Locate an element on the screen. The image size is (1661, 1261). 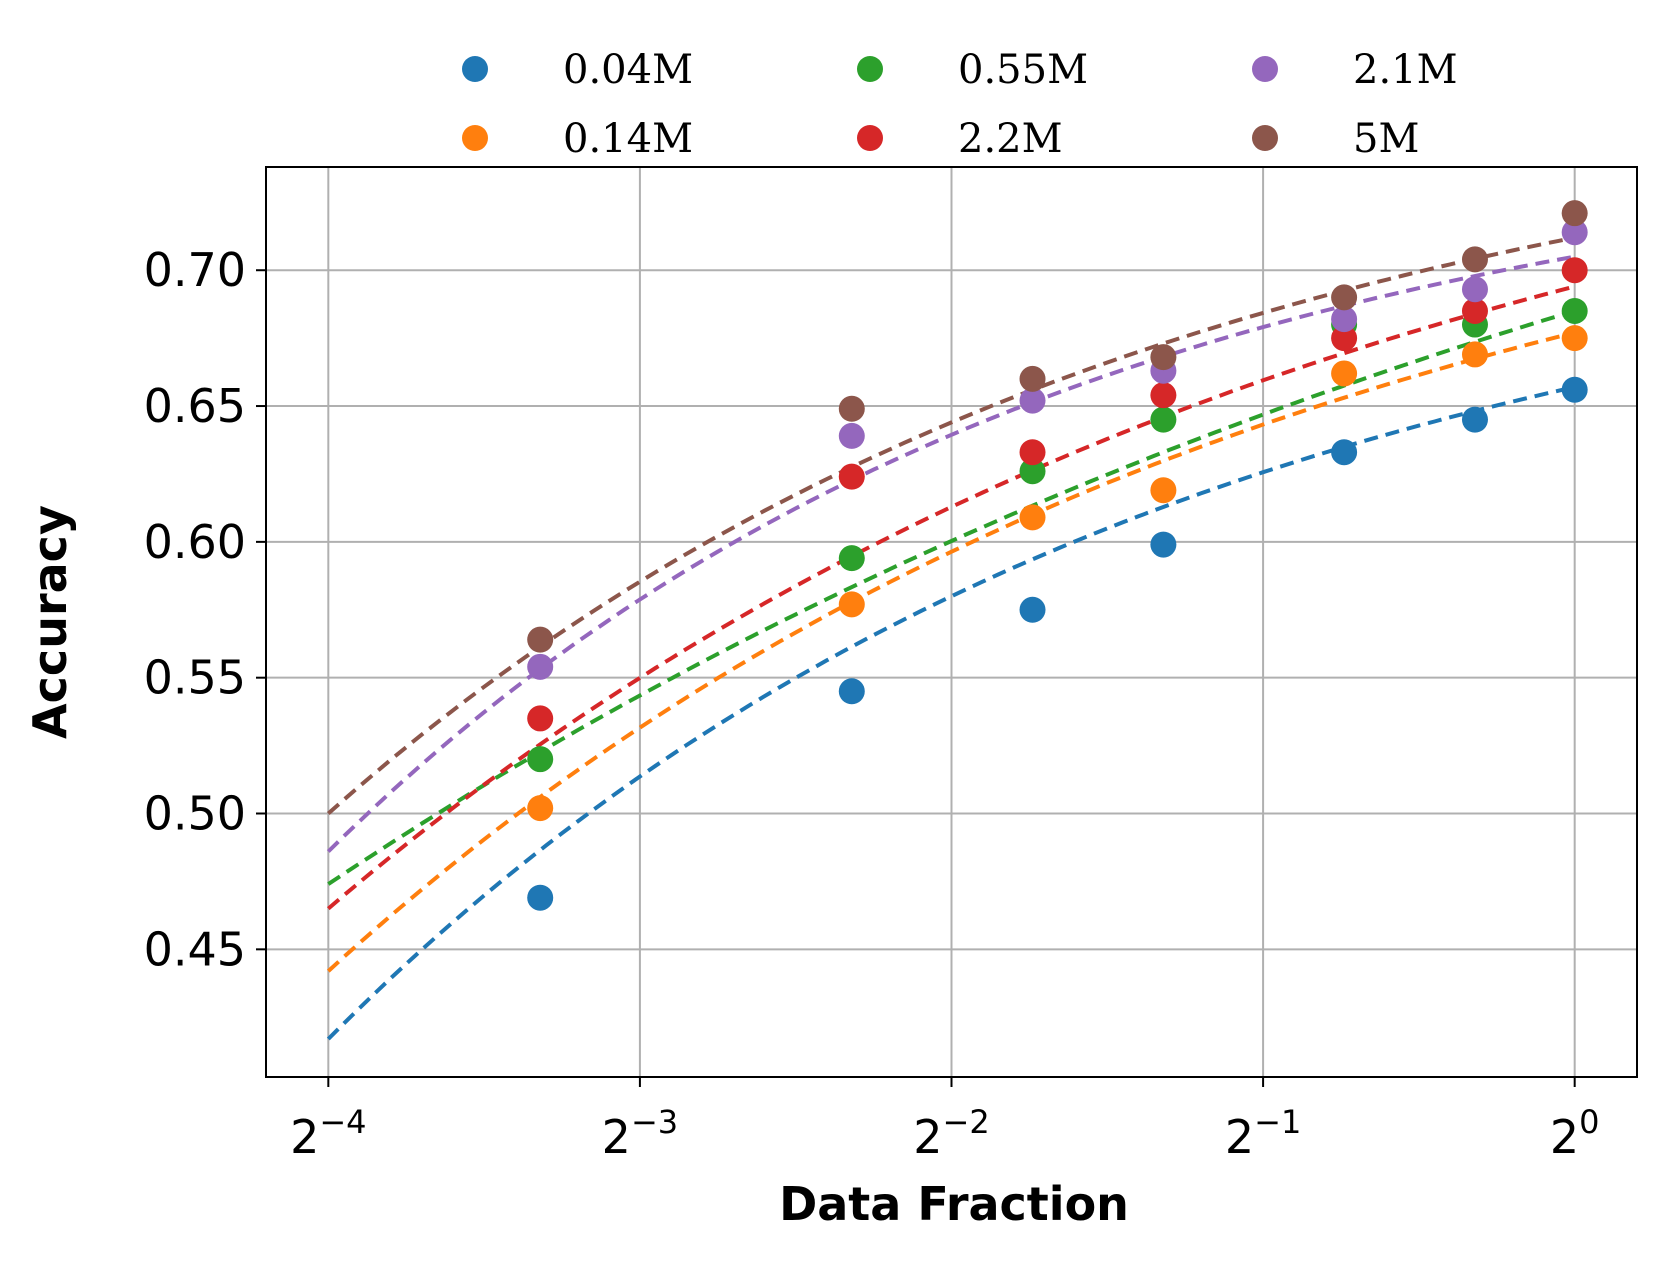
y-axis-title: Accuracy is located at coordinates (50, 622).